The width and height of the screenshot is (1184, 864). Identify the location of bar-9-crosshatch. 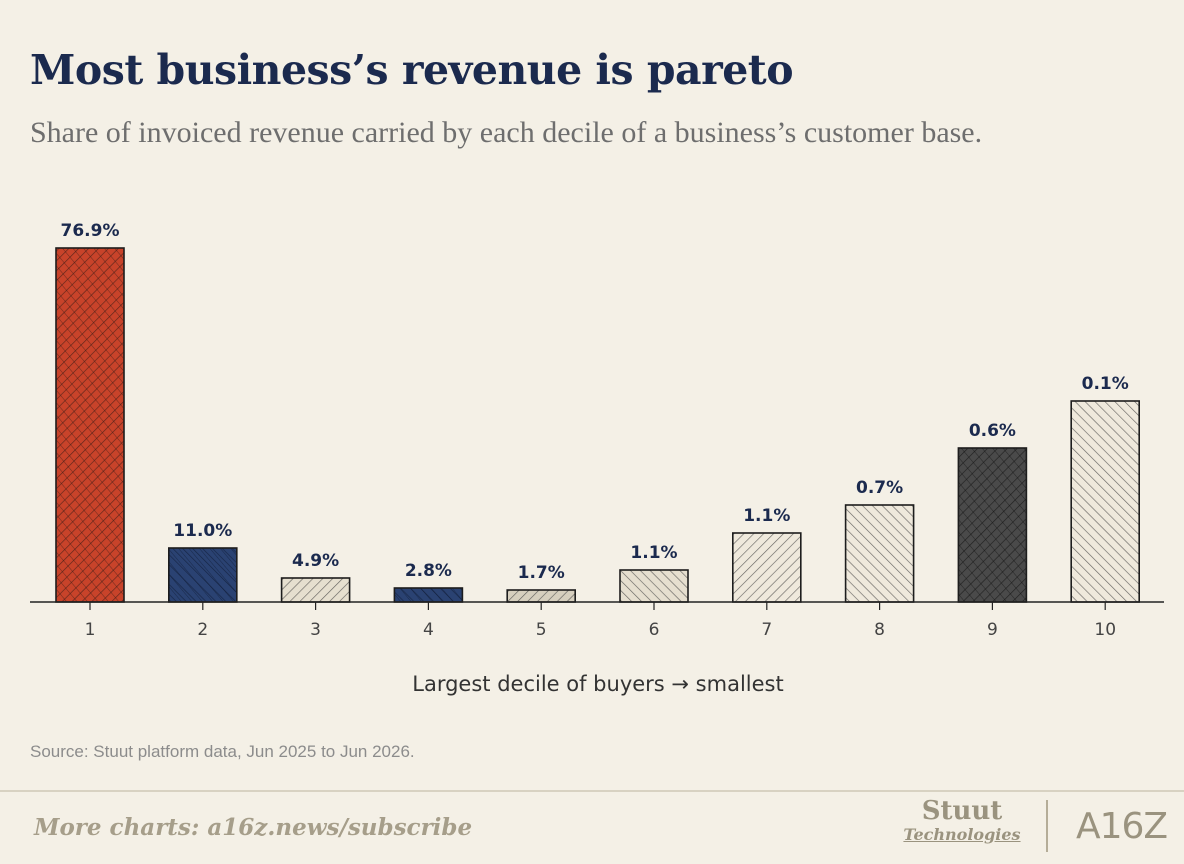
(992, 525).